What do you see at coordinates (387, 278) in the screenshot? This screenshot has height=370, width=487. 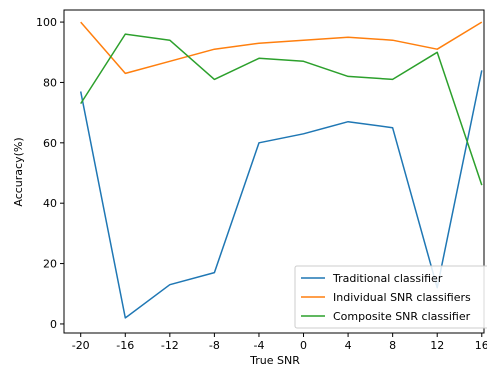 I see `legend-entry: Traditional classifier` at bounding box center [387, 278].